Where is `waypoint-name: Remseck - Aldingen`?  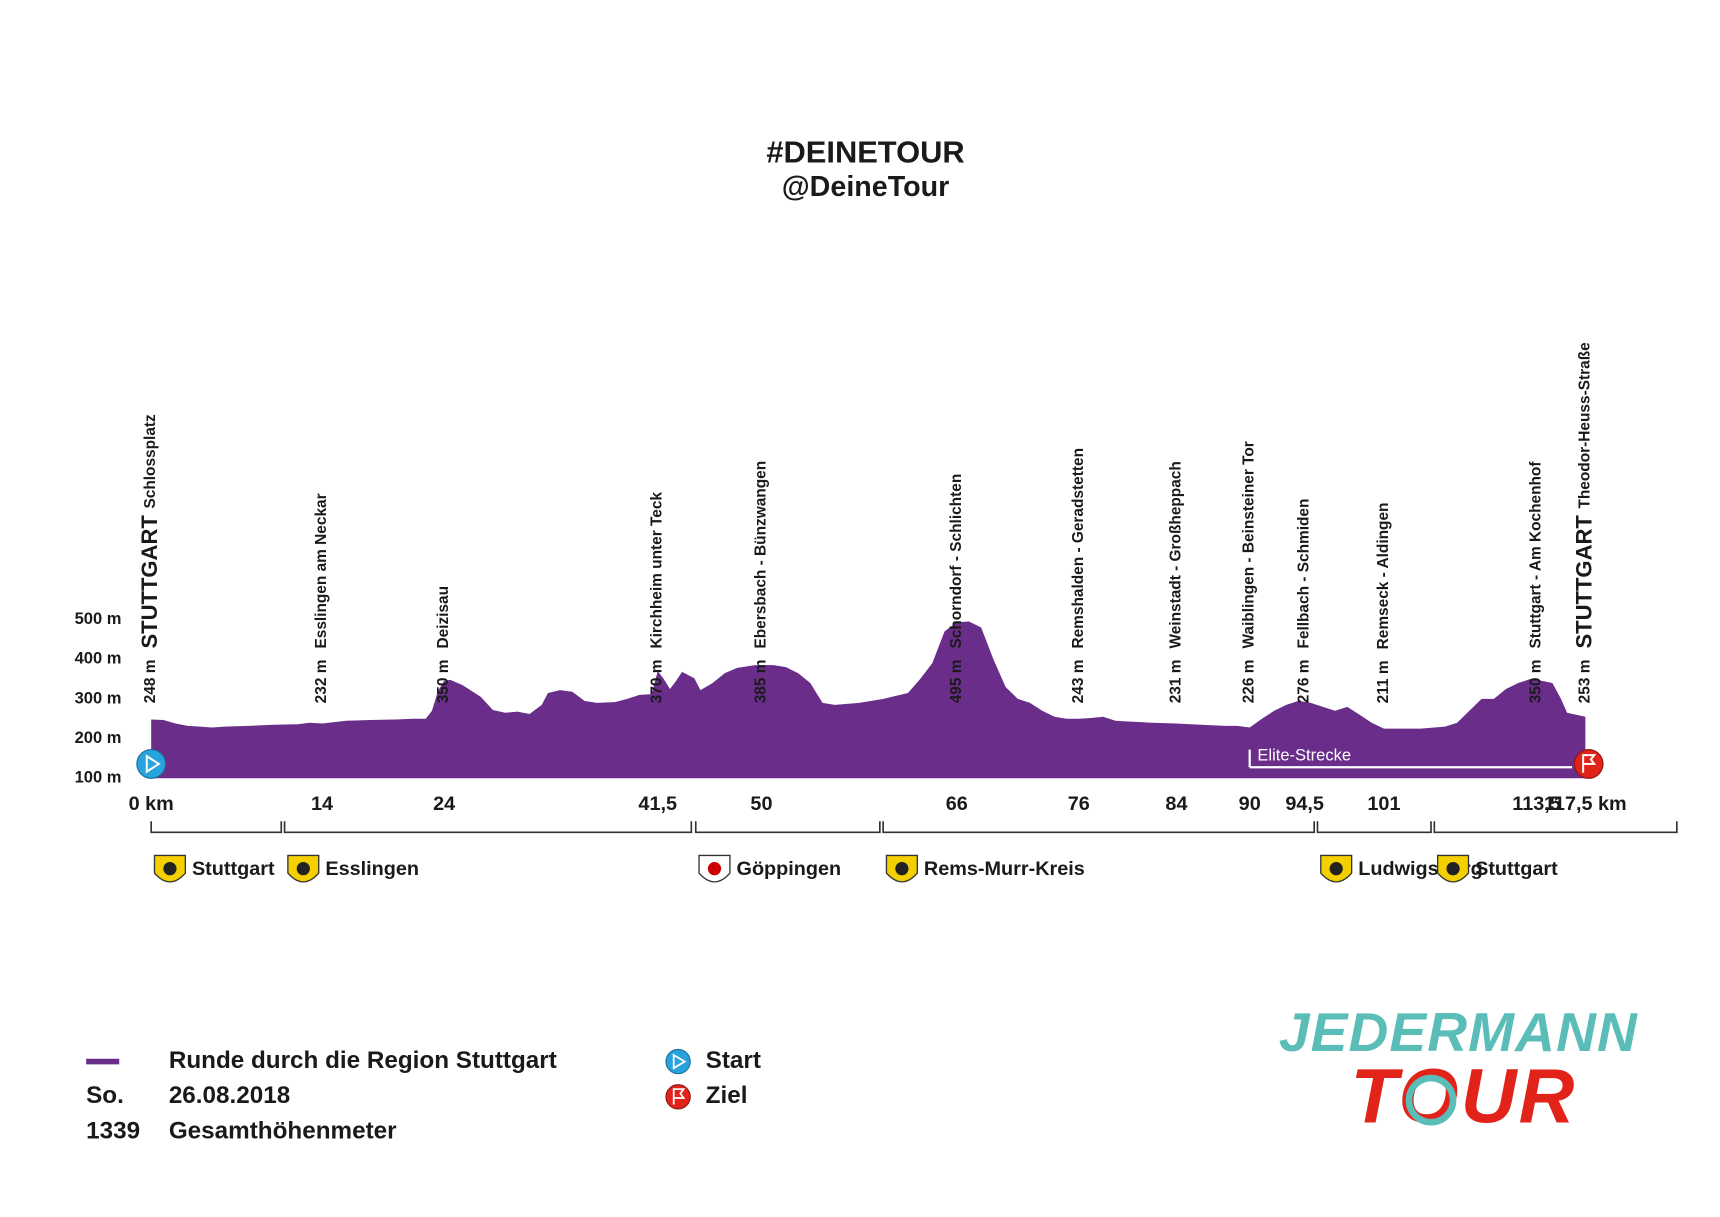 waypoint-name: Remseck - Aldingen is located at coordinates (1383, 576).